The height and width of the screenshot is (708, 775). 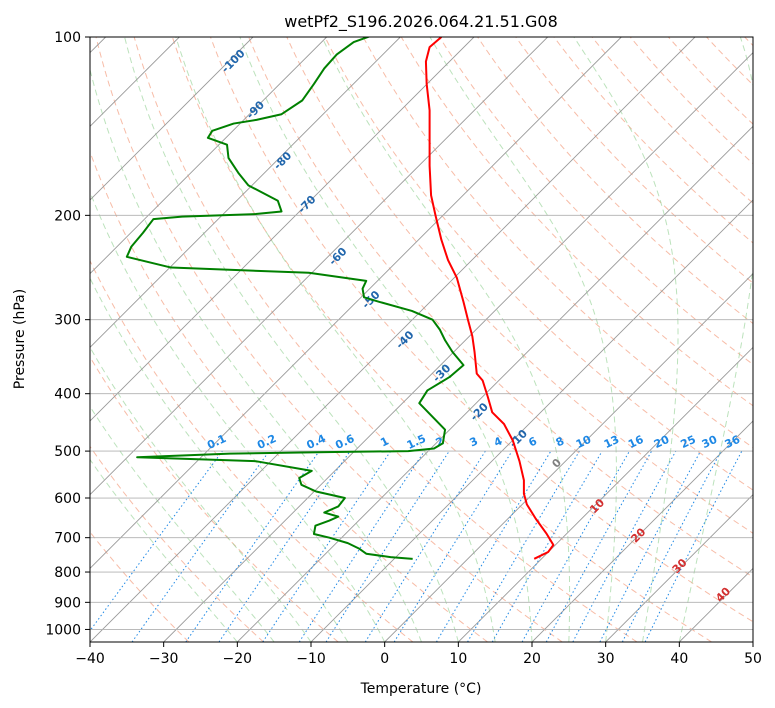 What do you see at coordinates (458, 659) in the screenshot?
I see `x-tick-label: 10` at bounding box center [458, 659].